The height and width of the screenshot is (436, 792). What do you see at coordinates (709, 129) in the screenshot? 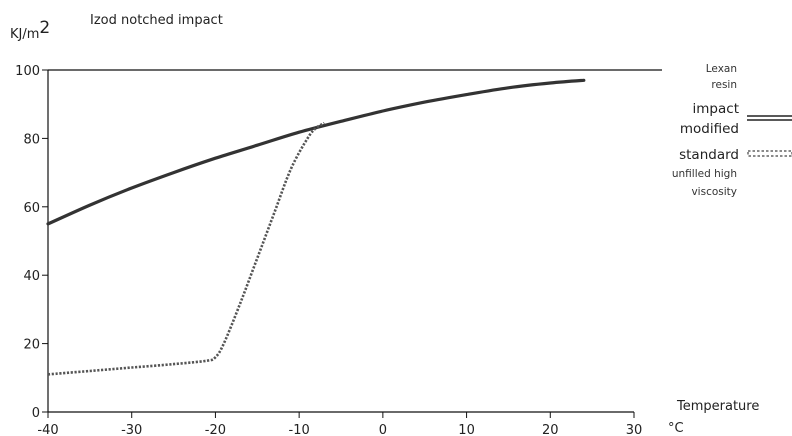
I see `legend-impact-line2: modified` at bounding box center [709, 129].